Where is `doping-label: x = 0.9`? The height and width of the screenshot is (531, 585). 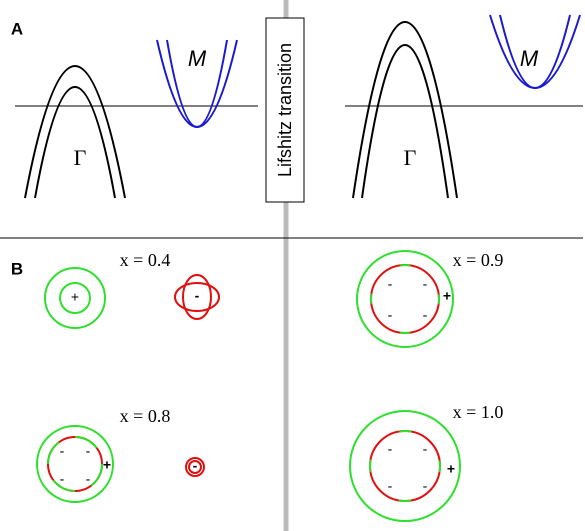
doping-label: x = 0.9 is located at coordinates (478, 260).